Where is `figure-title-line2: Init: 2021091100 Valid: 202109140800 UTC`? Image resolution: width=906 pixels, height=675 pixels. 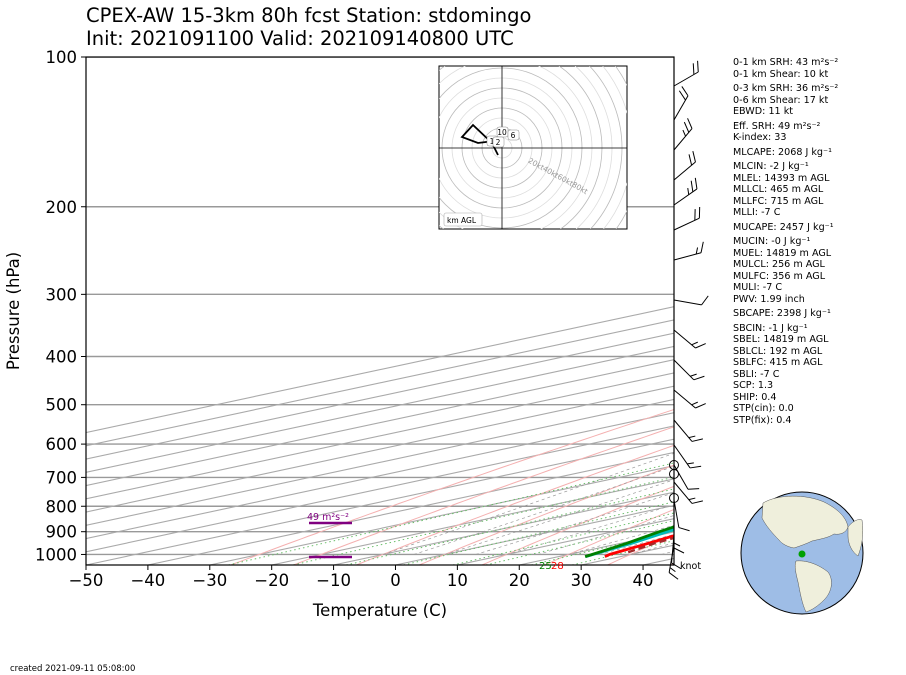
figure-title-line2: Init: 2021091100 Valid: 202109140800 UTC is located at coordinates (300, 38).